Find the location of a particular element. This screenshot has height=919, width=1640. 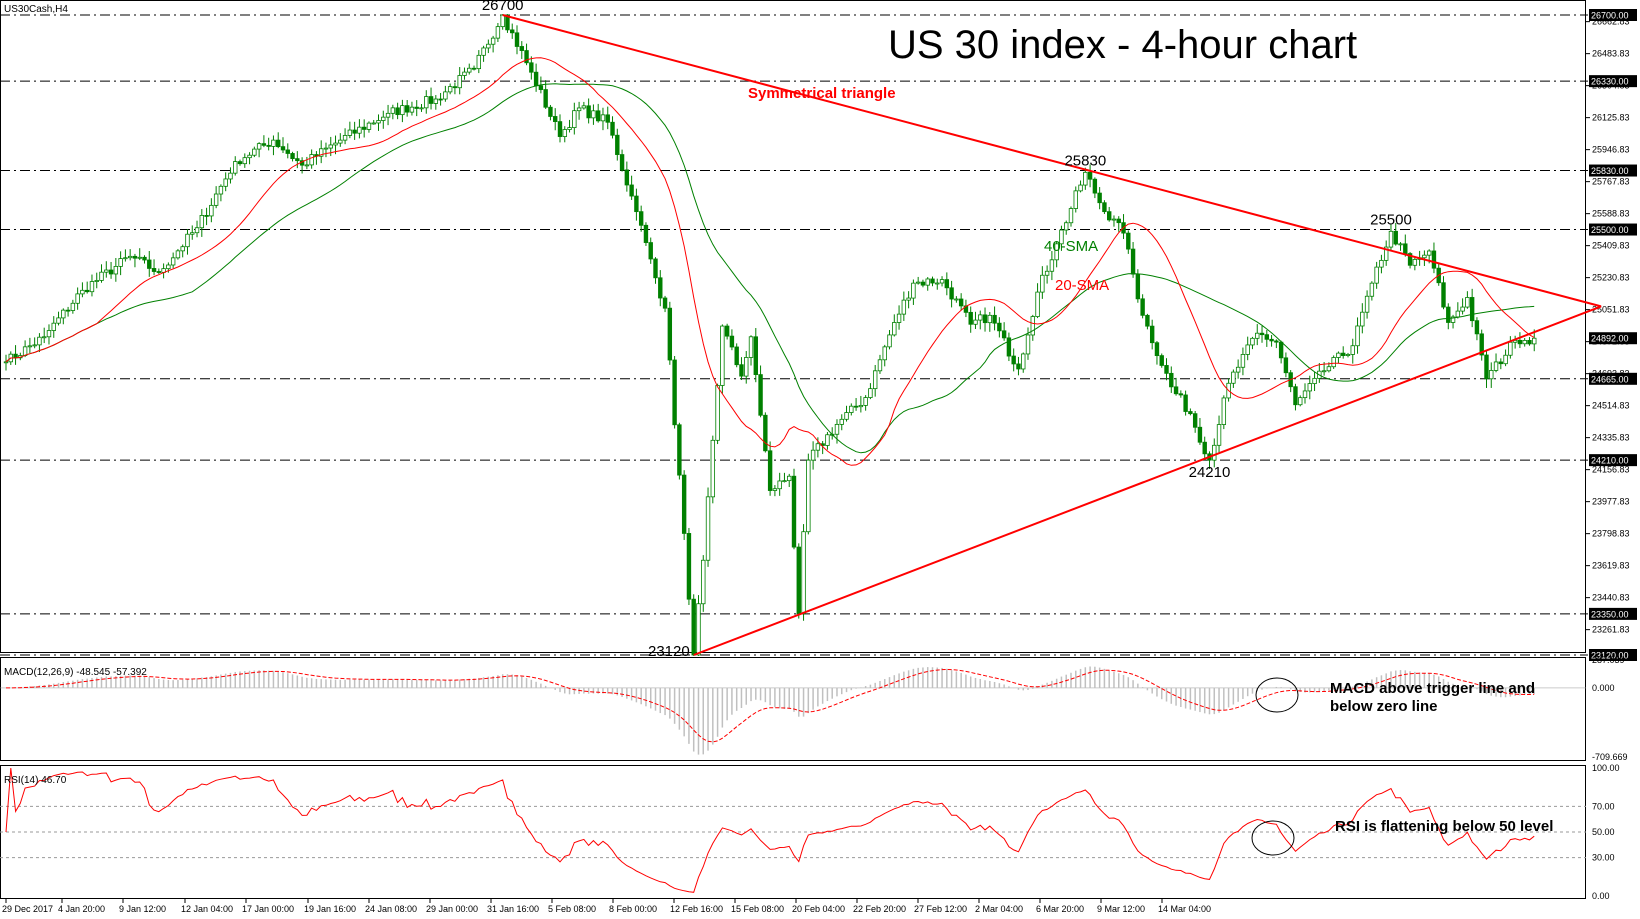

rsi-tick-label: 50.00 is located at coordinates (1603, 832).